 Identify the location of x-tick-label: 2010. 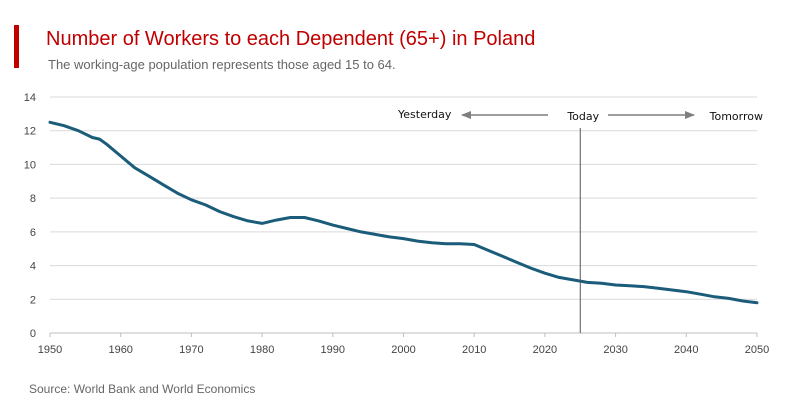
(474, 350).